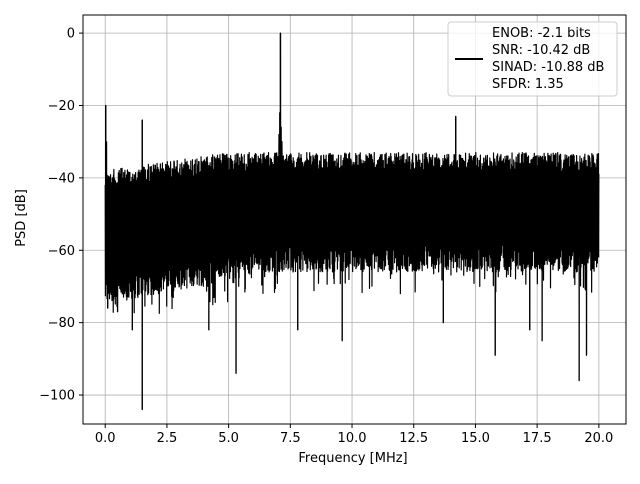 This screenshot has width=640, height=484. I want to click on x-tick-label: 12.5, so click(413, 438).